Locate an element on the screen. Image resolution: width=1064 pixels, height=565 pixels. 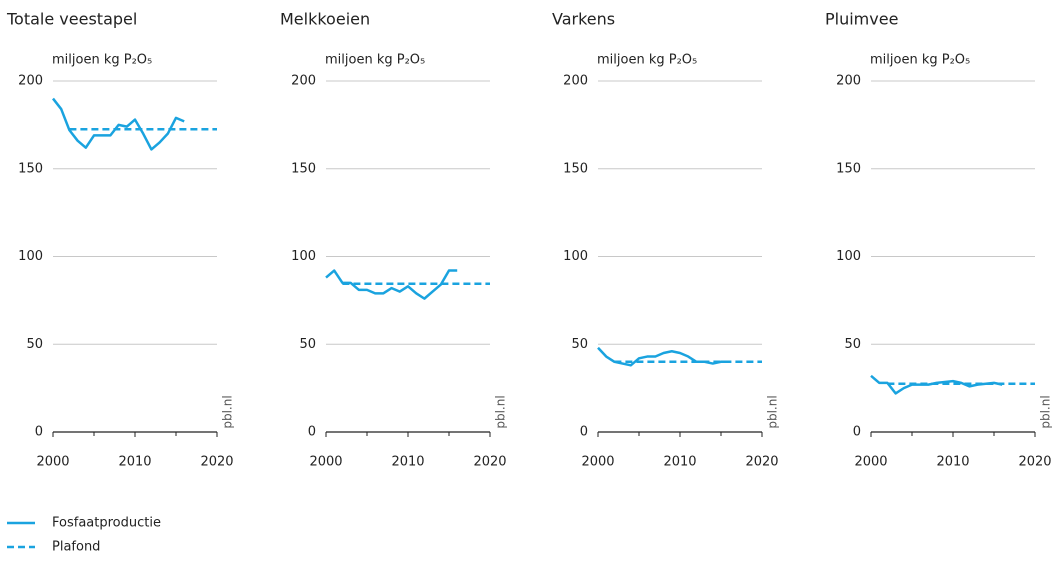
panel-title: Melkkoeien is located at coordinates (325, 19).